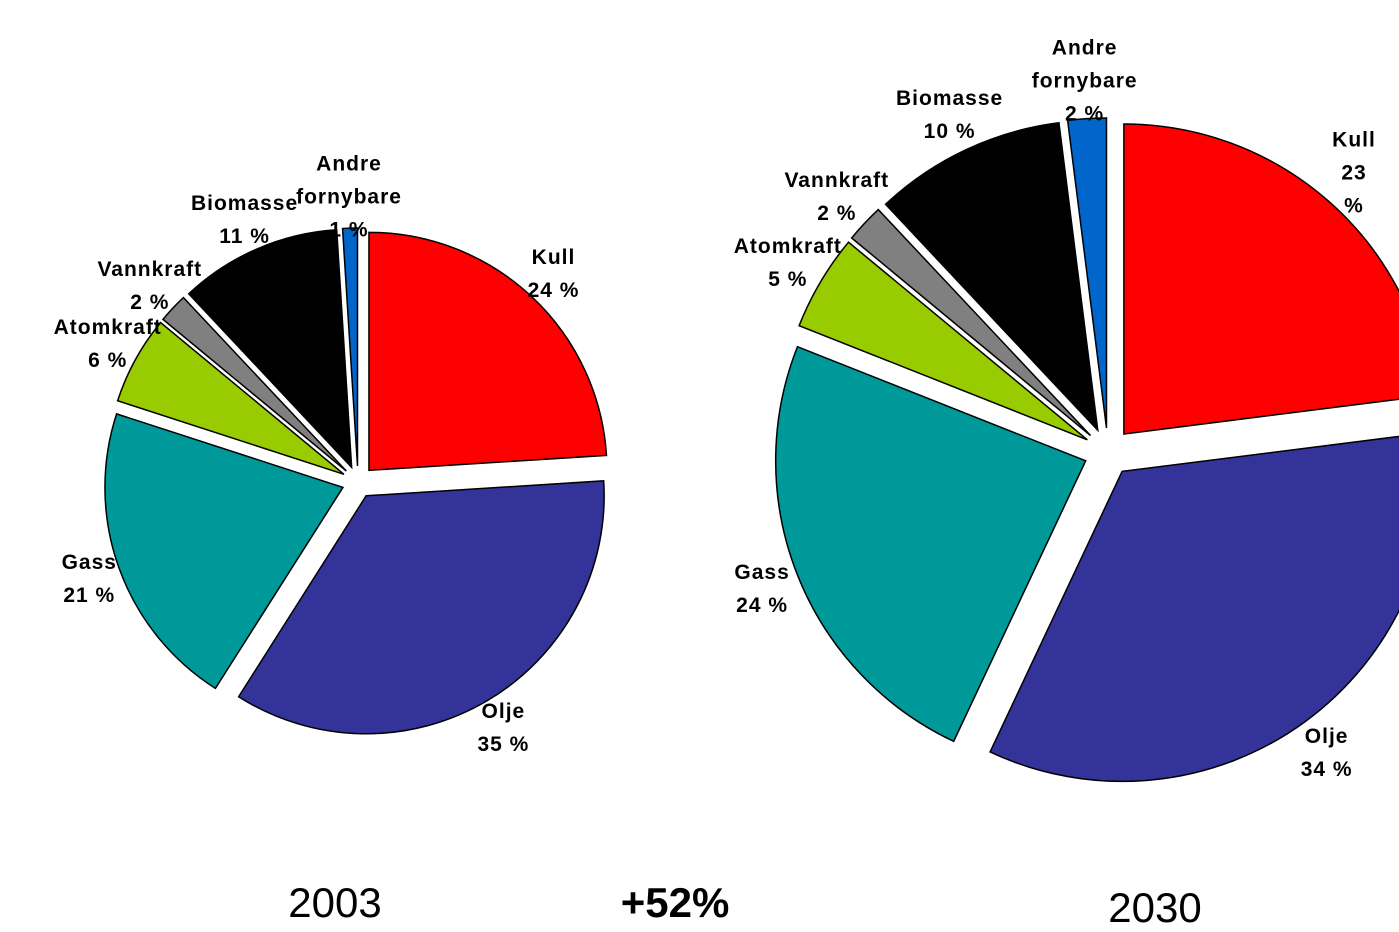 This screenshot has width=1399, height=932. Describe the element at coordinates (349, 230) in the screenshot. I see `slice-value: 1 %` at that location.